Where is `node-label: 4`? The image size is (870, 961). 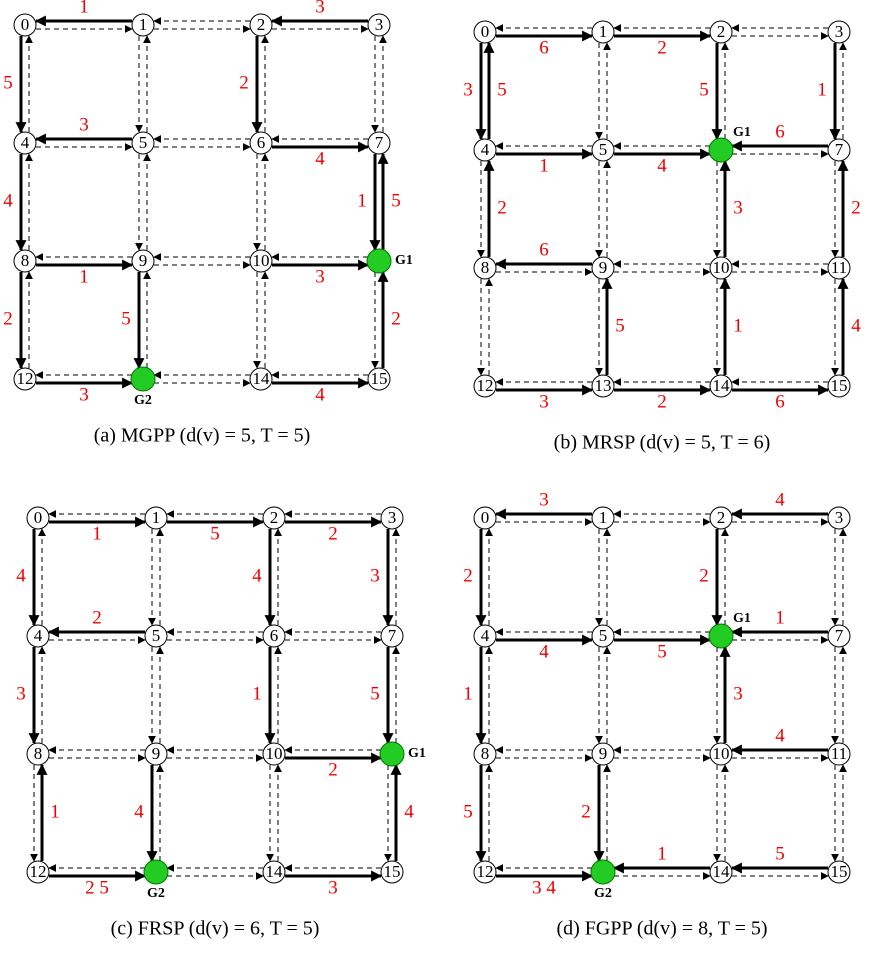
node-label: 4 is located at coordinates (485, 635).